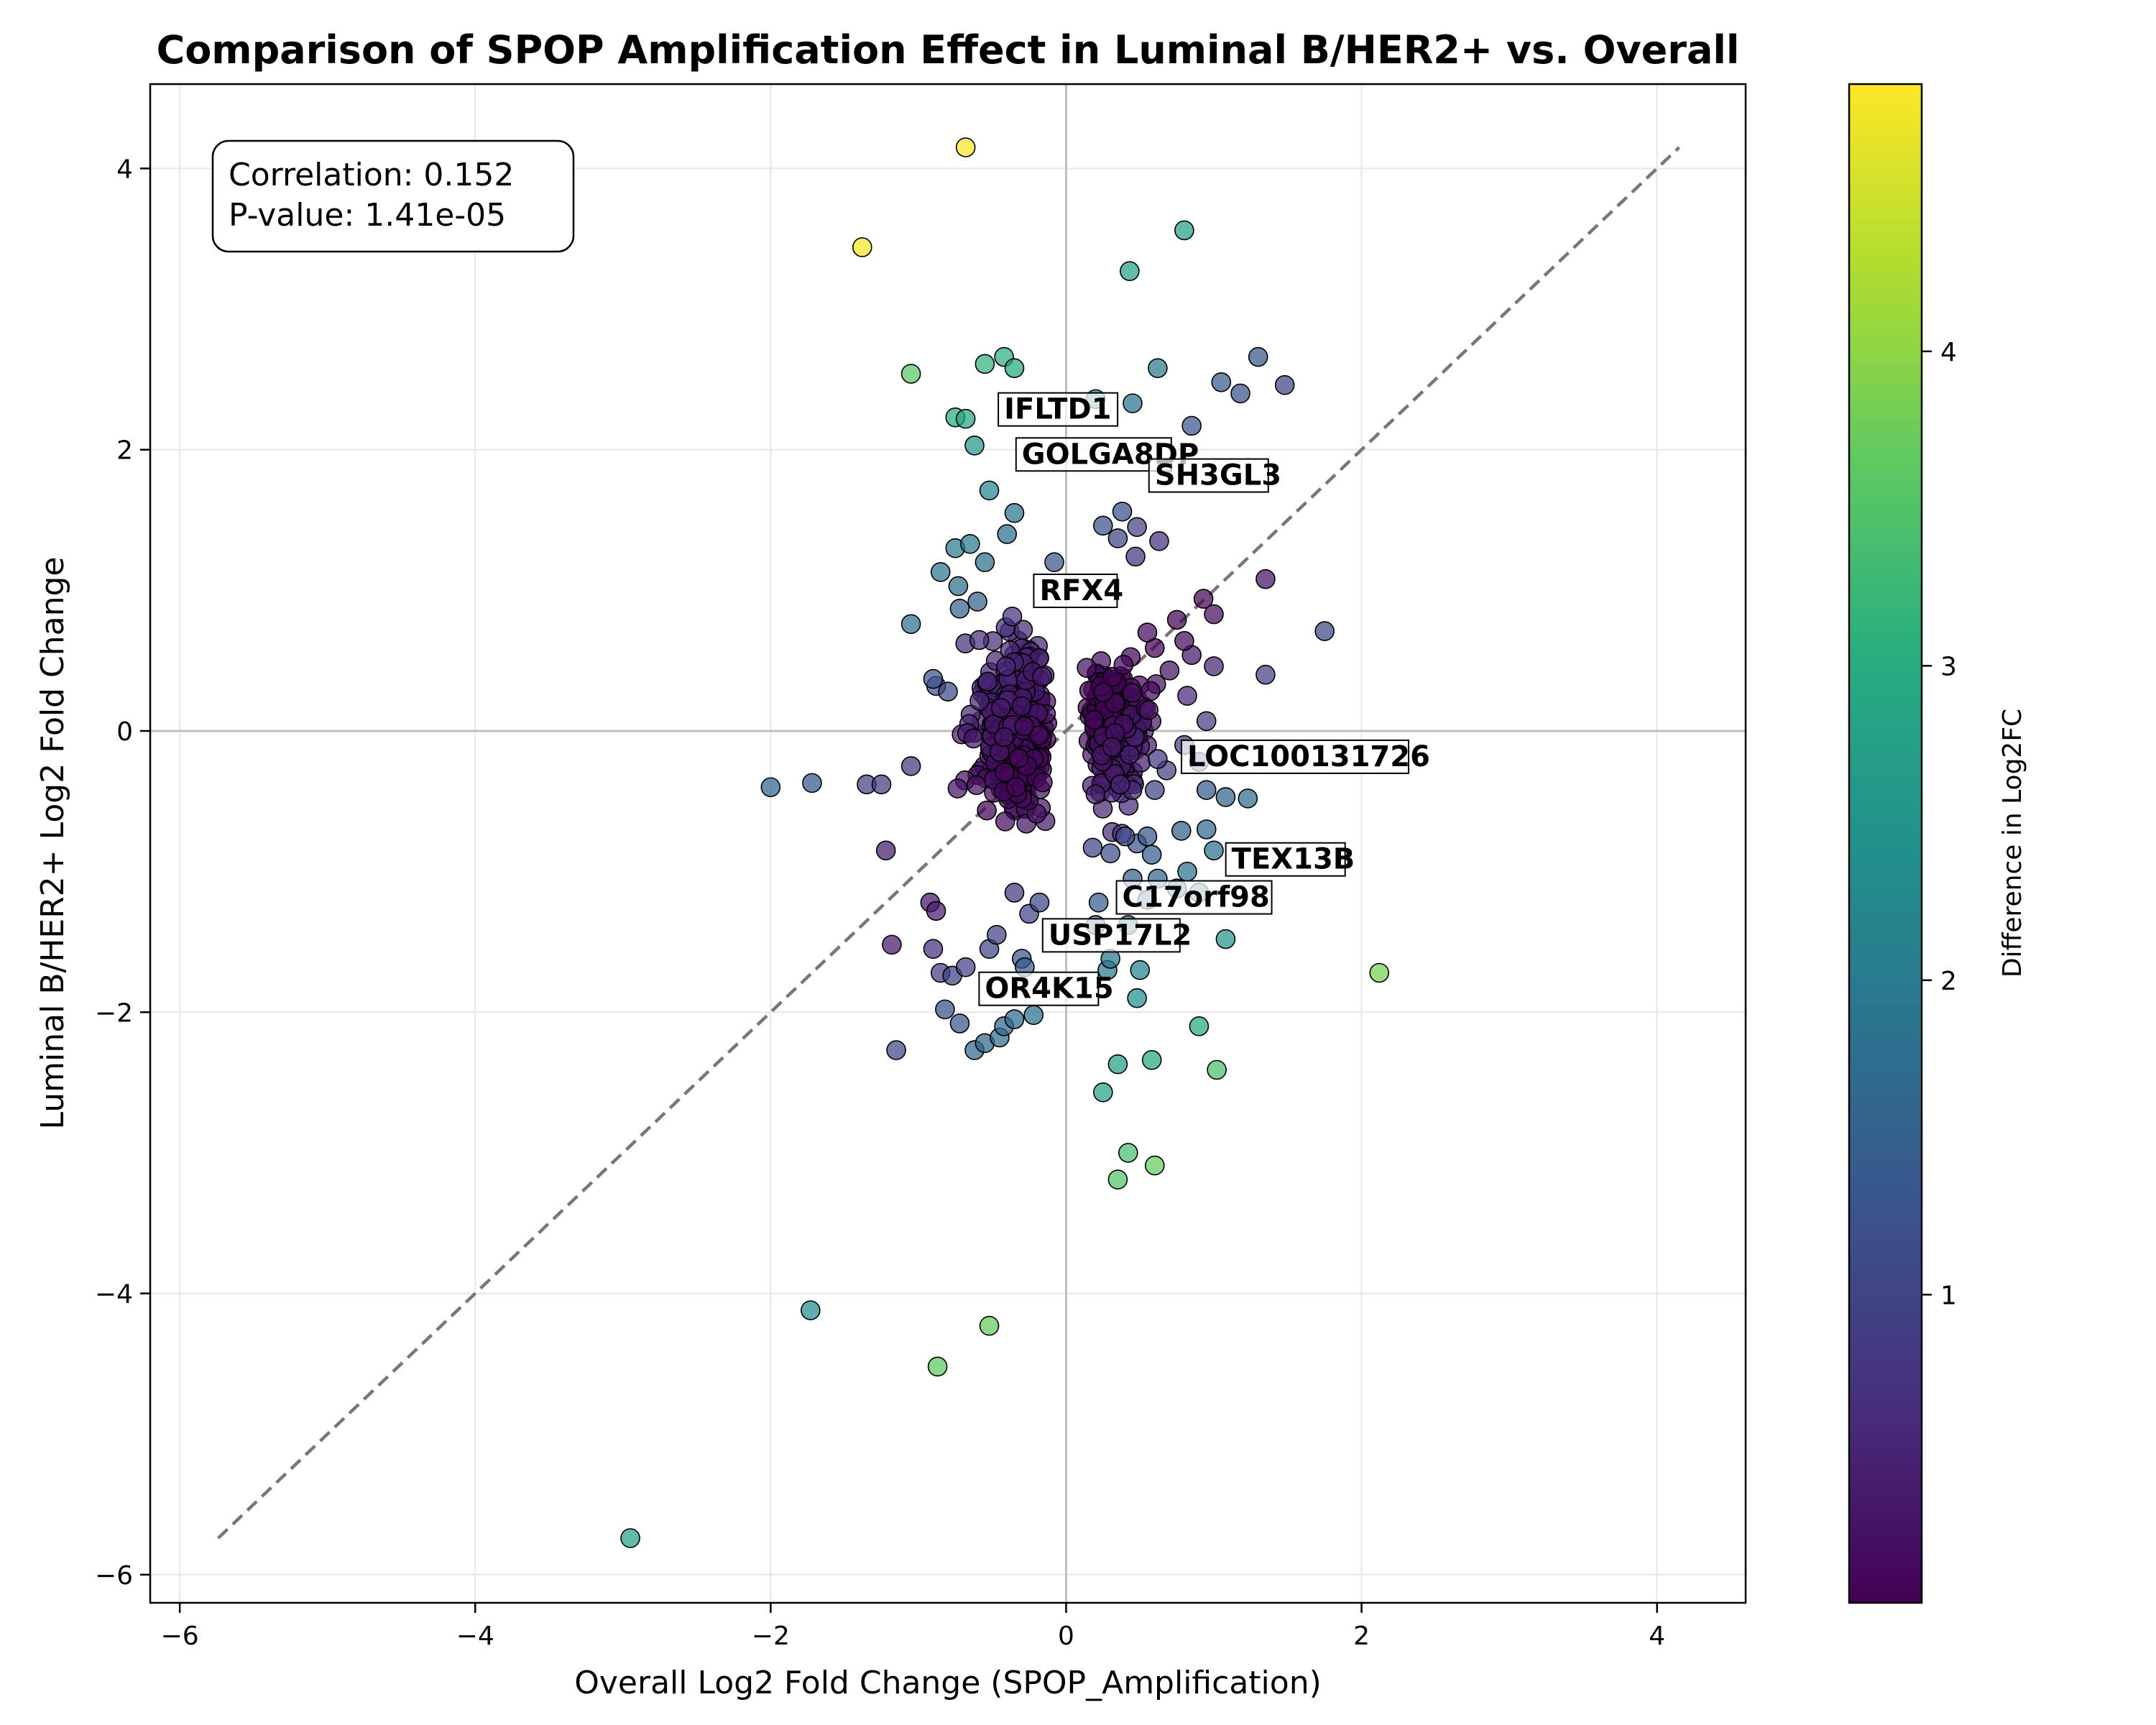 The width and height of the screenshot is (2156, 1725). What do you see at coordinates (1657, 1636) in the screenshot?
I see `x-tick-label: 4` at bounding box center [1657, 1636].